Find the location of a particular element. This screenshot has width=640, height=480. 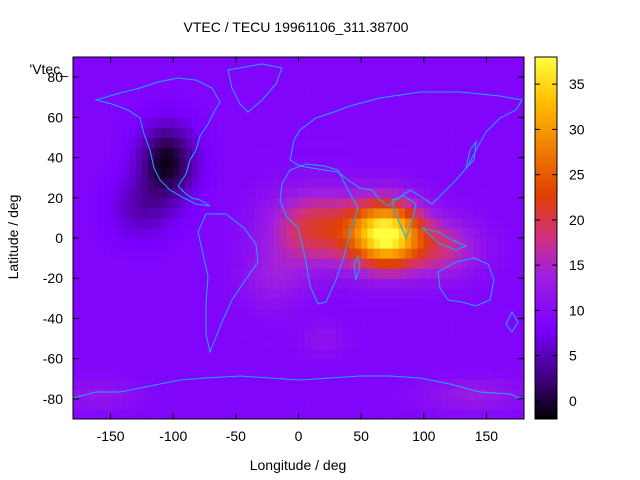

coastline-japan is located at coordinates (471, 155).